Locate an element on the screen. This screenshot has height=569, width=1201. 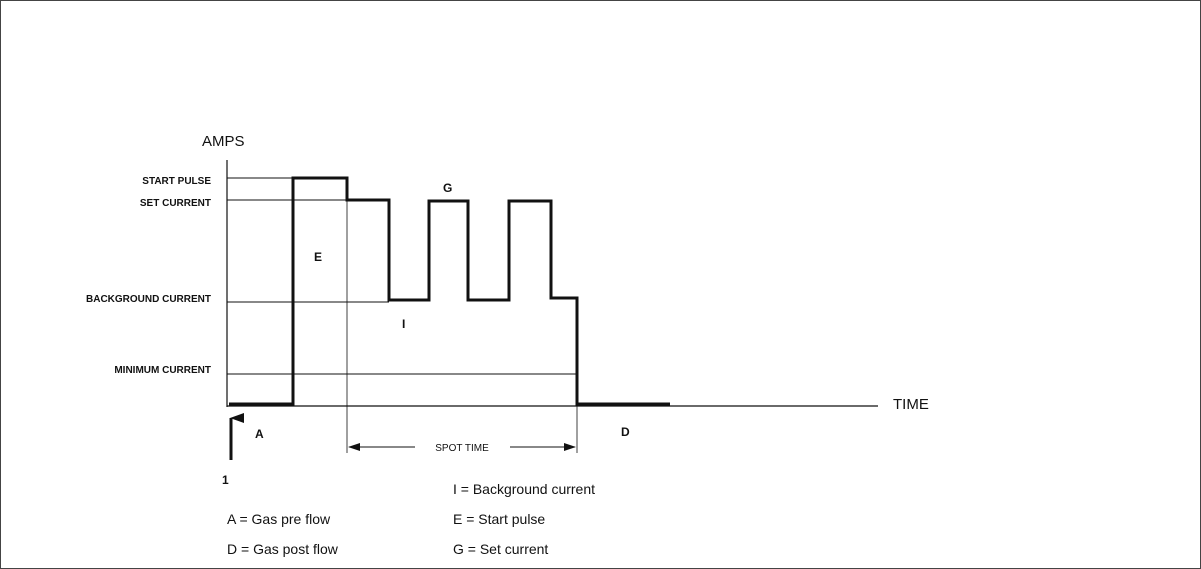
trigger-label: 1 is located at coordinates (225, 480).